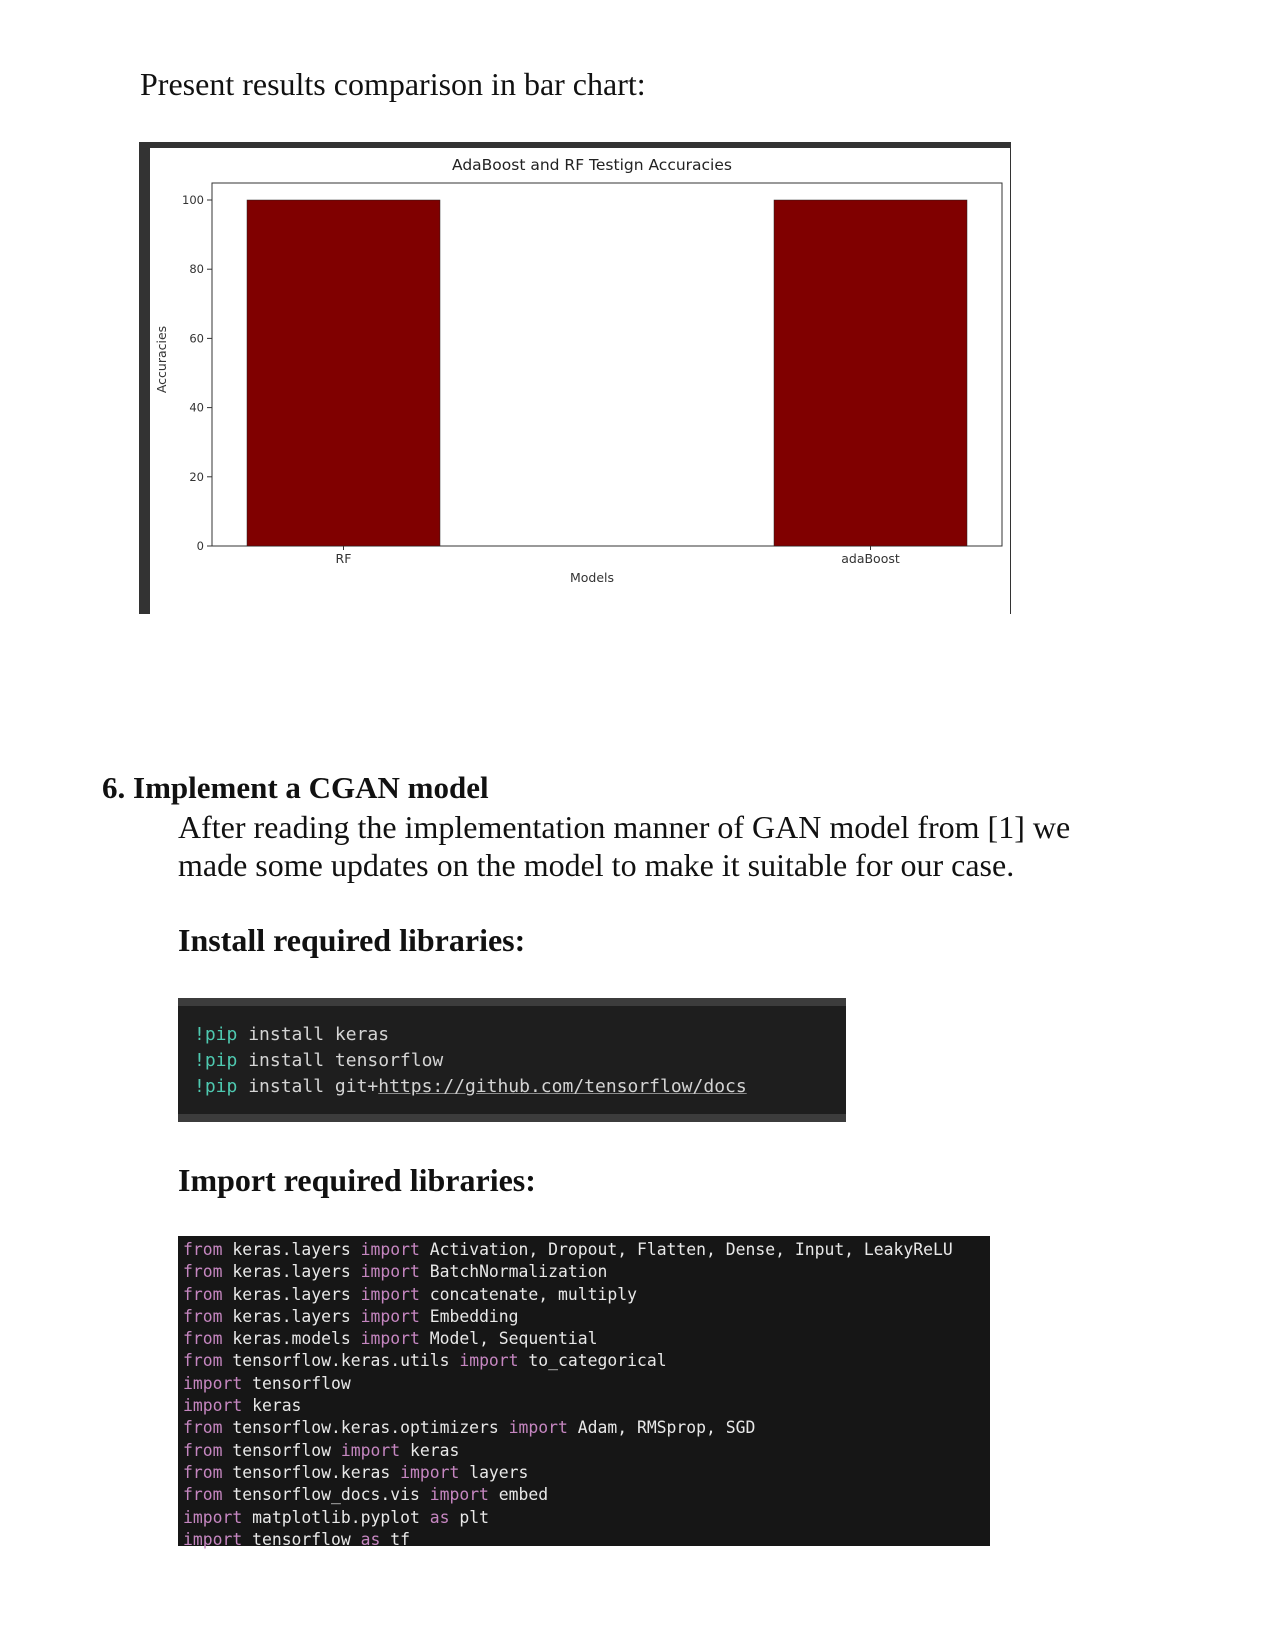 This screenshot has height=1650, width=1275. Describe the element at coordinates (340, 1060) in the screenshot. I see `code-text: install tensorflow` at that location.